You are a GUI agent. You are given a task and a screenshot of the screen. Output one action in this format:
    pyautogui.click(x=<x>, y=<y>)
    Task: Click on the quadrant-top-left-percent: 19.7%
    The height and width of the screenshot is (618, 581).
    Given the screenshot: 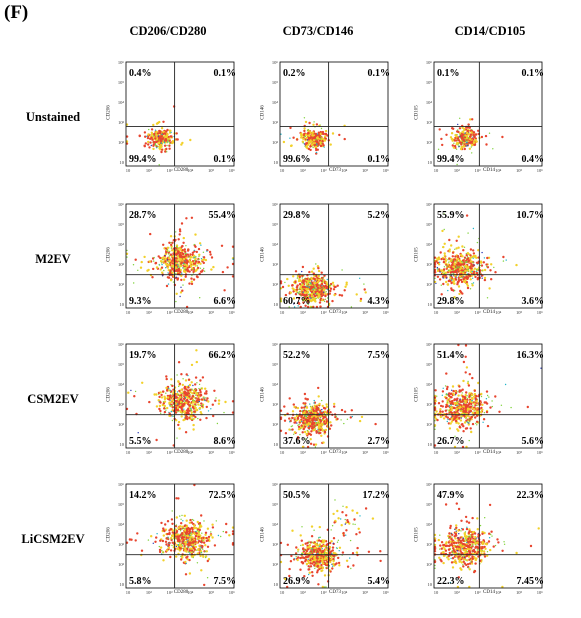 What is the action you would take?
    pyautogui.click(x=143, y=355)
    